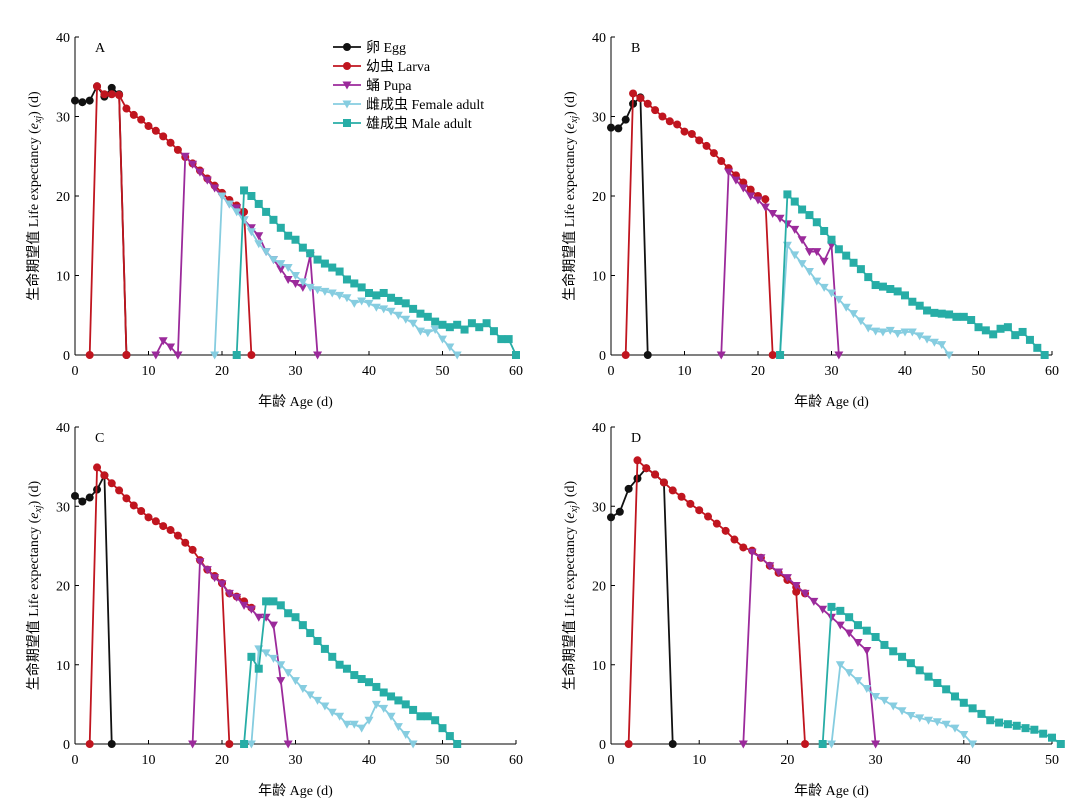 This screenshot has width=1073, height=811. Describe the element at coordinates (570, 585) in the screenshot. I see `y-axis-label: 生命期望值 Life expectancy (exj) (d)` at that location.